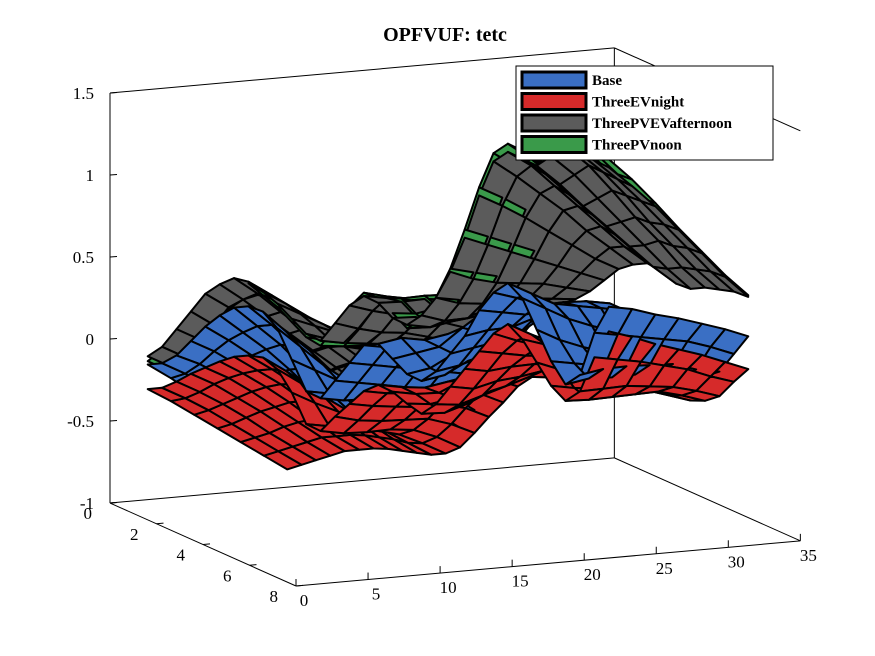  What do you see at coordinates (445, 35) in the screenshot?
I see `chart-title: OPFVUF: tetc` at bounding box center [445, 35].